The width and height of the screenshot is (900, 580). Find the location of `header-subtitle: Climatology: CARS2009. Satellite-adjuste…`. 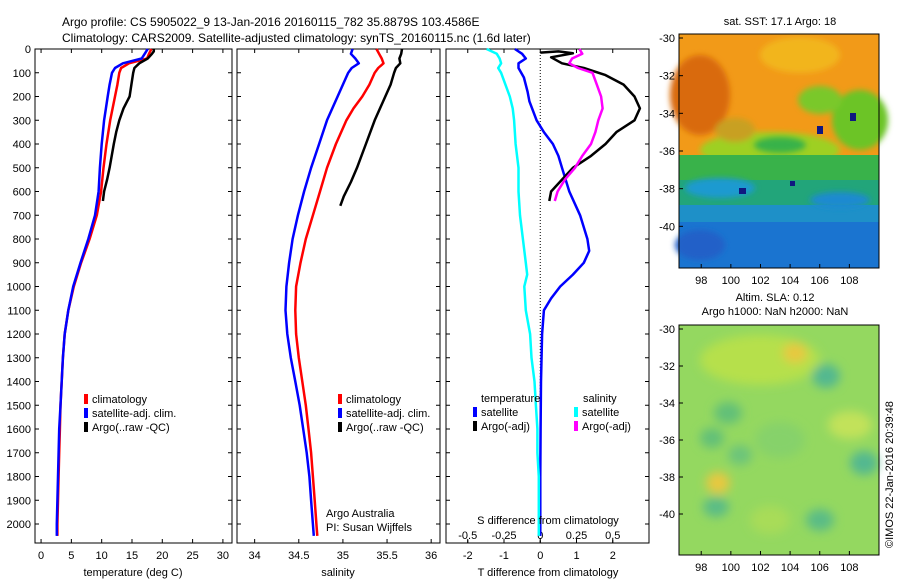

header-subtitle: Climatology: CARS2009. Satellite-adjuste… is located at coordinates (296, 38).